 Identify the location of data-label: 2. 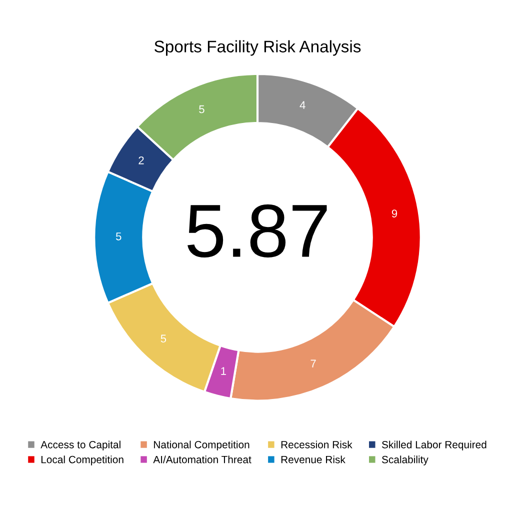
(141, 160).